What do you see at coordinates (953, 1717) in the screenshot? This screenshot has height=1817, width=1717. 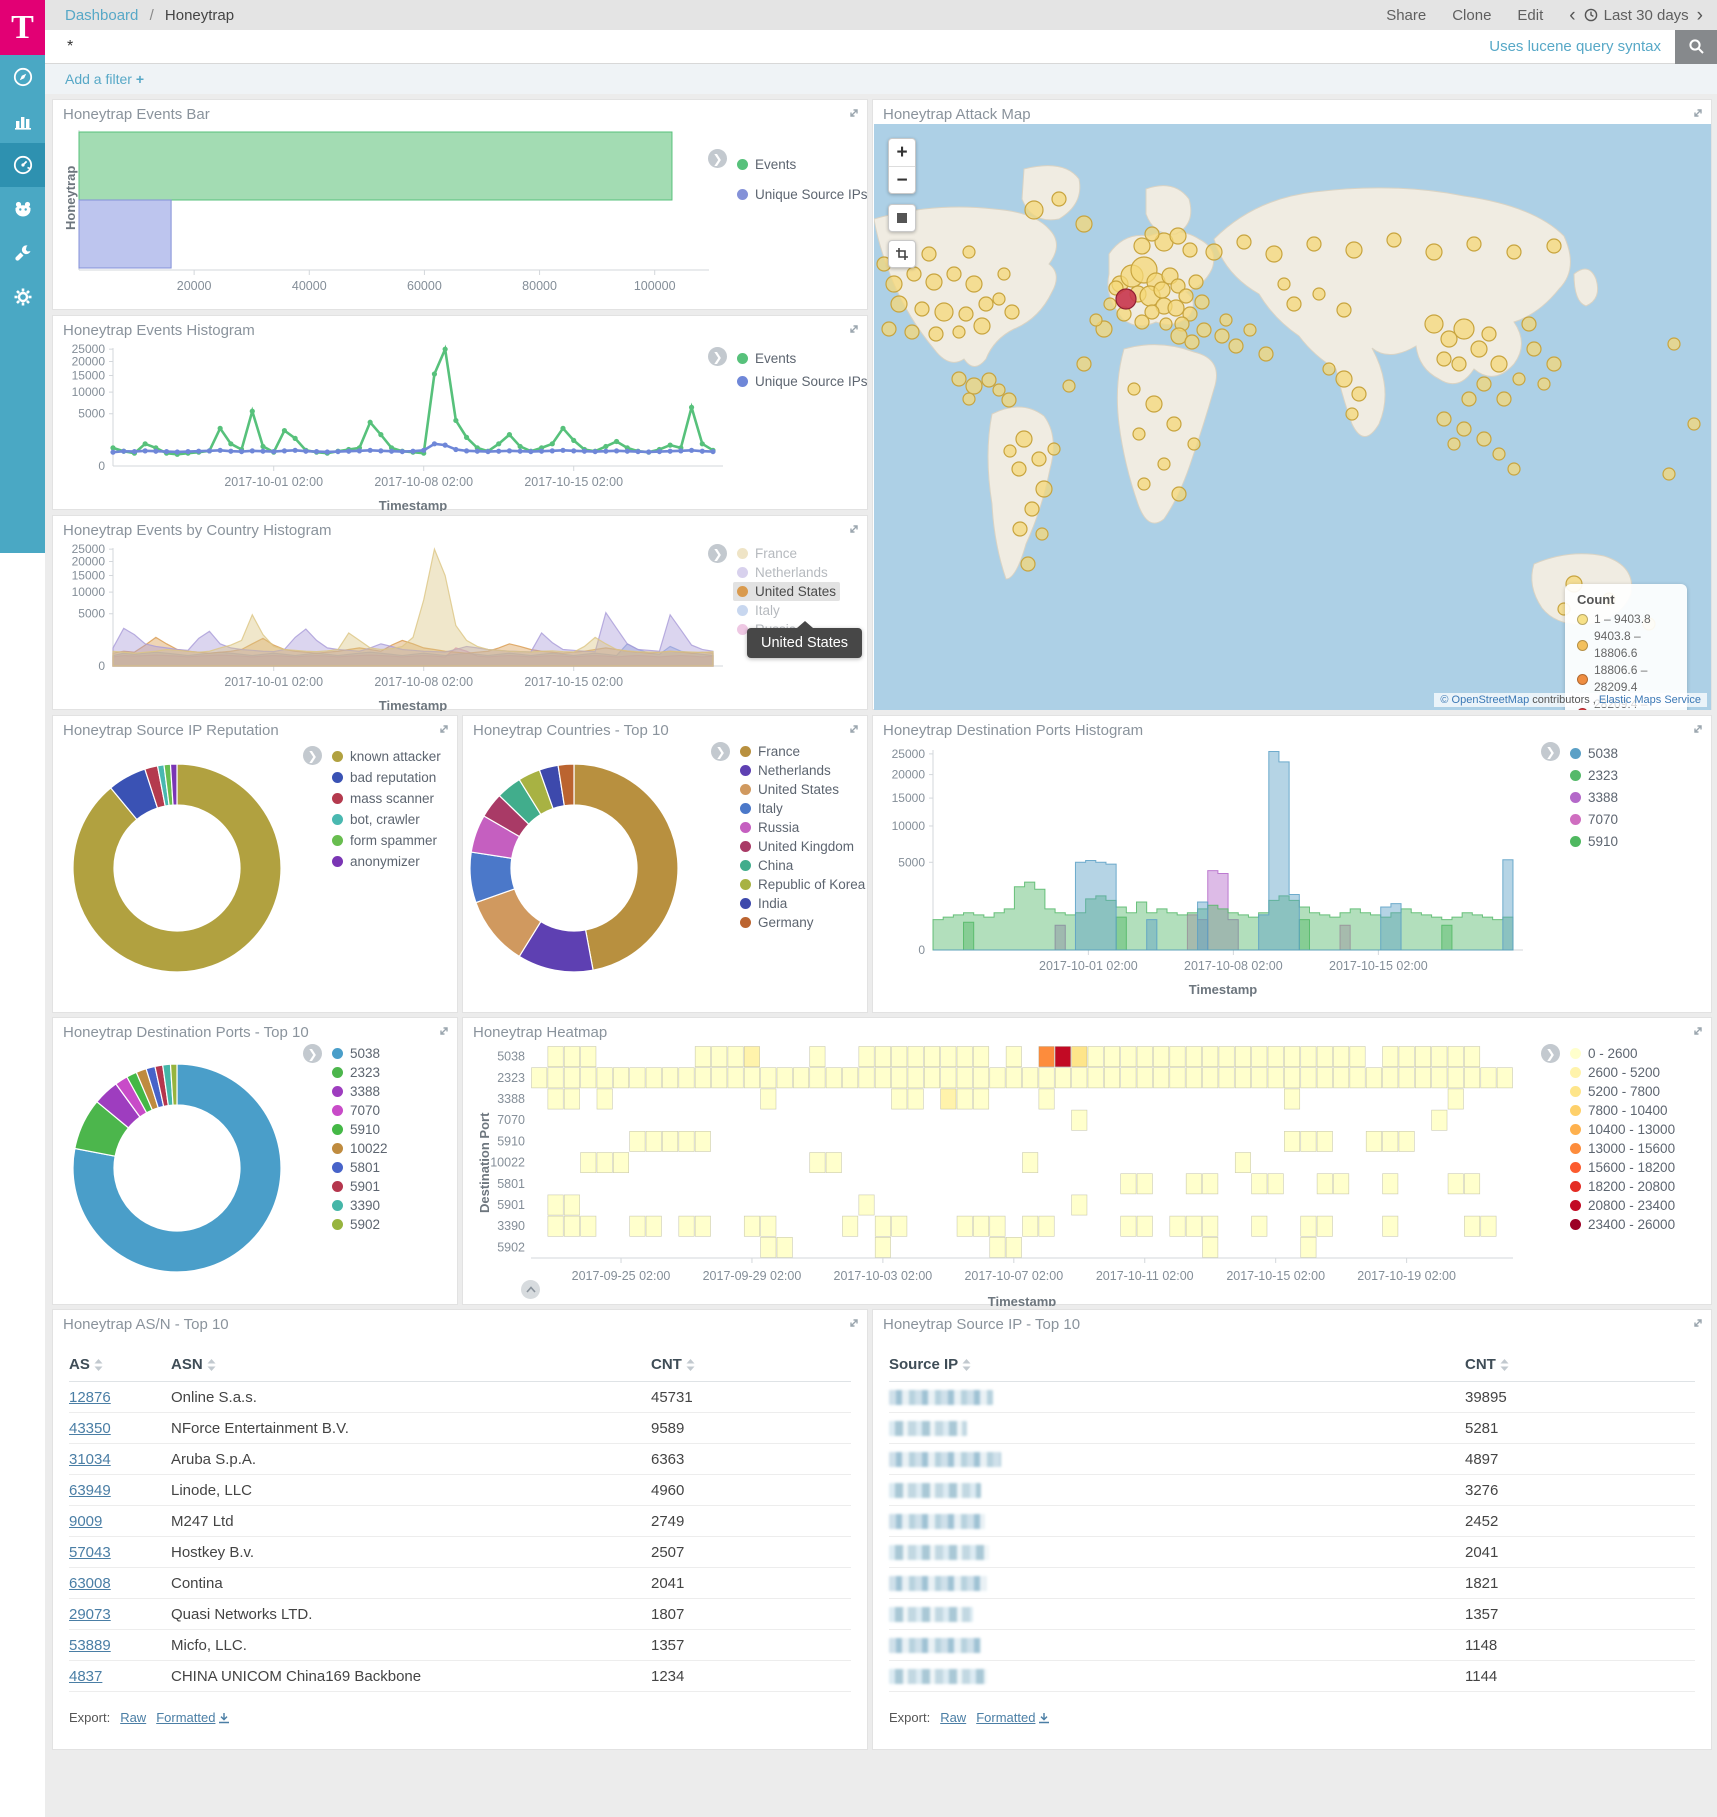 I see `export-raw-link: Raw` at bounding box center [953, 1717].